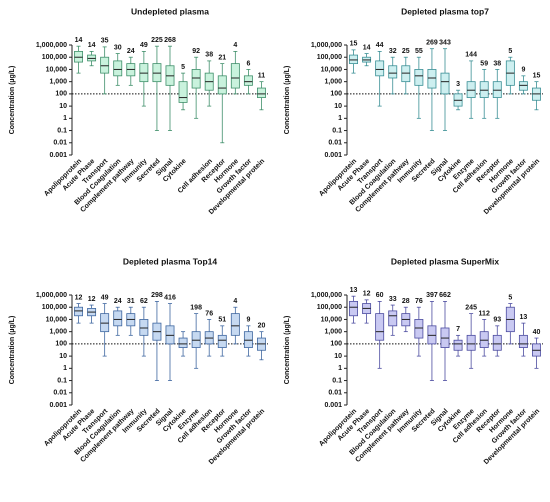 This screenshot has height=502, width=550. Describe the element at coordinates (144, 301) in the screenshot. I see `count-label: 62` at that location.